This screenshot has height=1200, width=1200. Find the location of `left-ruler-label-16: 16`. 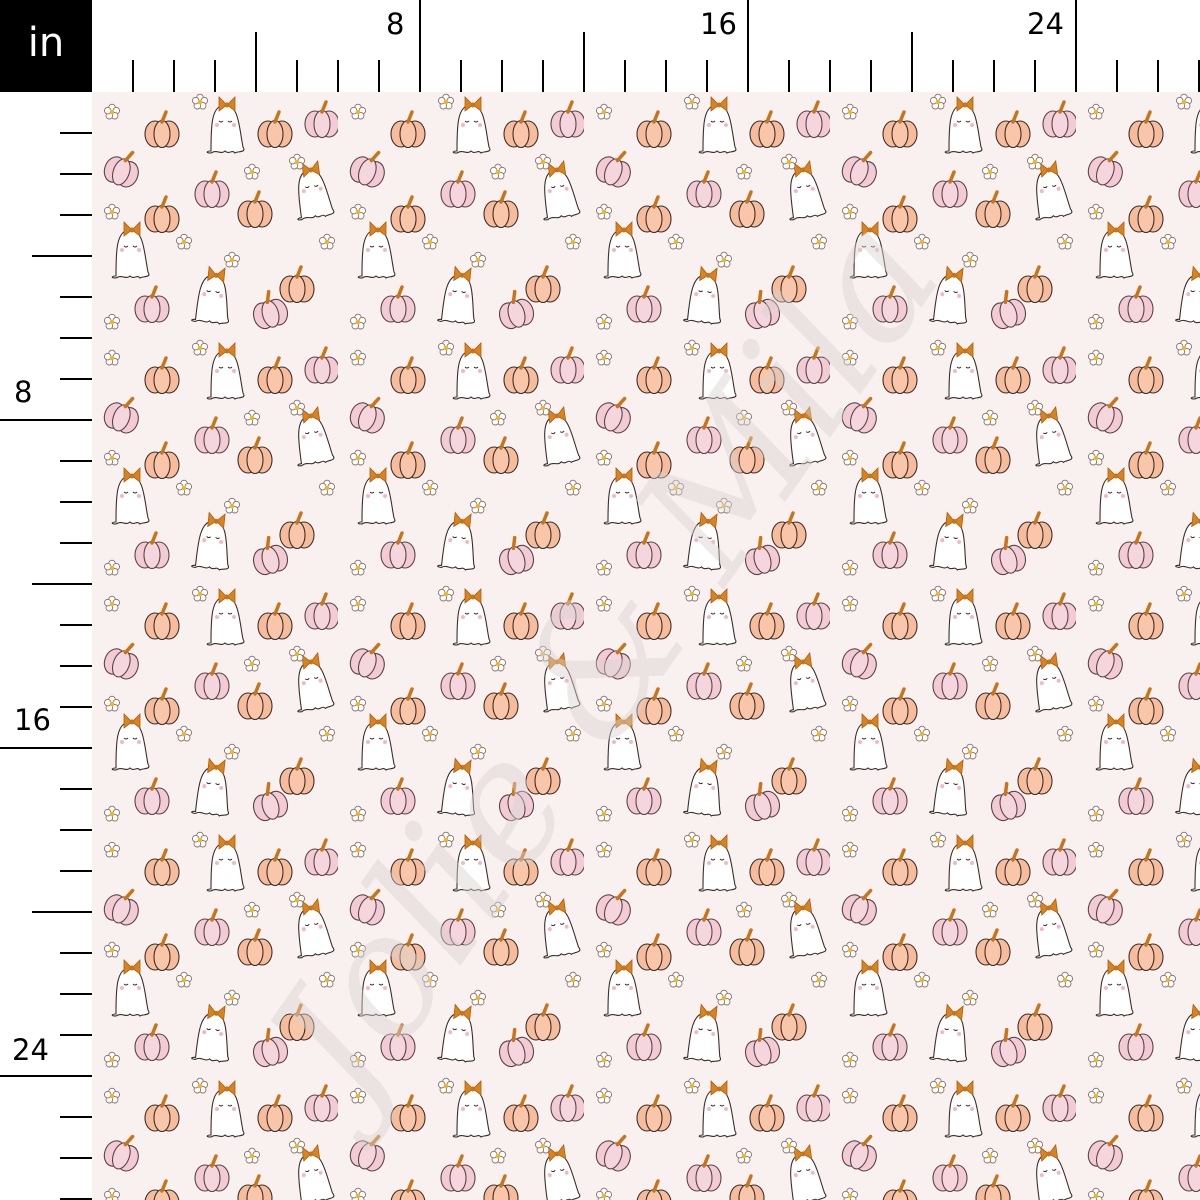

left-ruler-label-16: 16 is located at coordinates (32, 720).